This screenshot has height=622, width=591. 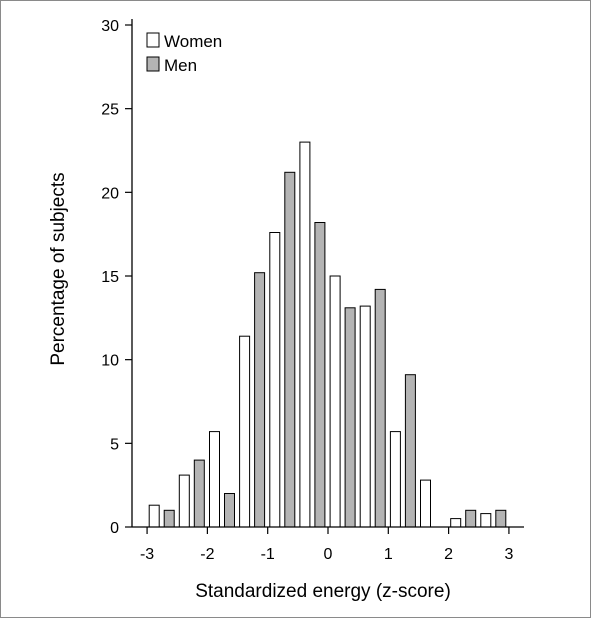 What do you see at coordinates (110, 26) in the screenshot?
I see `y-tick-label-6: 30` at bounding box center [110, 26].